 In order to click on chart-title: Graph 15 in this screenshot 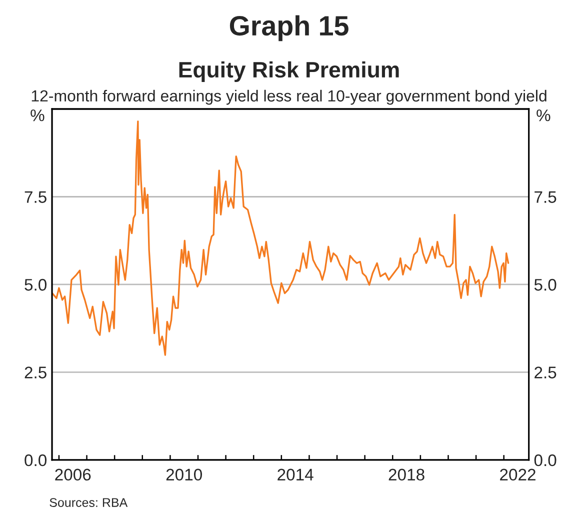, I will do `click(289, 28)`.